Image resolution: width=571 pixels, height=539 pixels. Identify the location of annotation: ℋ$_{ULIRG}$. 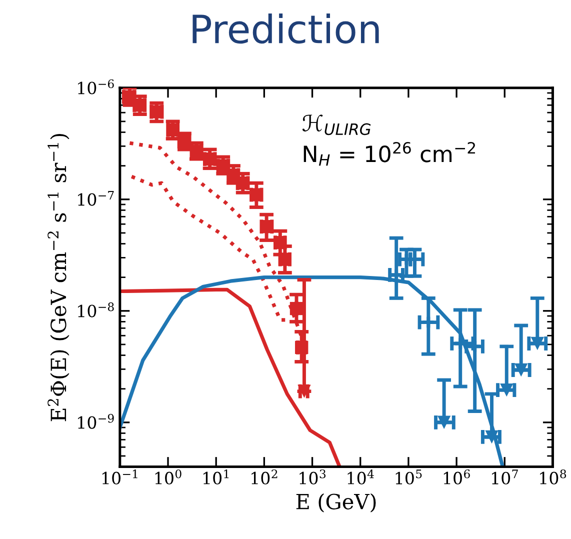
(336, 125).